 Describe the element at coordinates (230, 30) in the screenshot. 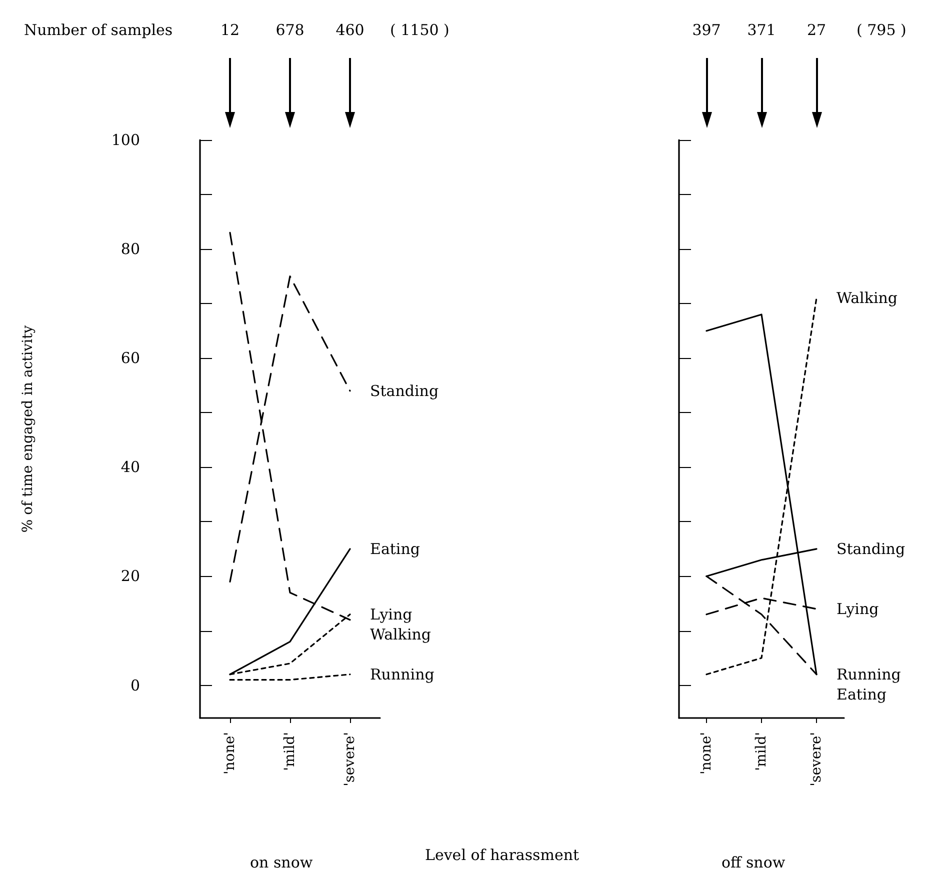

I see `text: 12` at that location.